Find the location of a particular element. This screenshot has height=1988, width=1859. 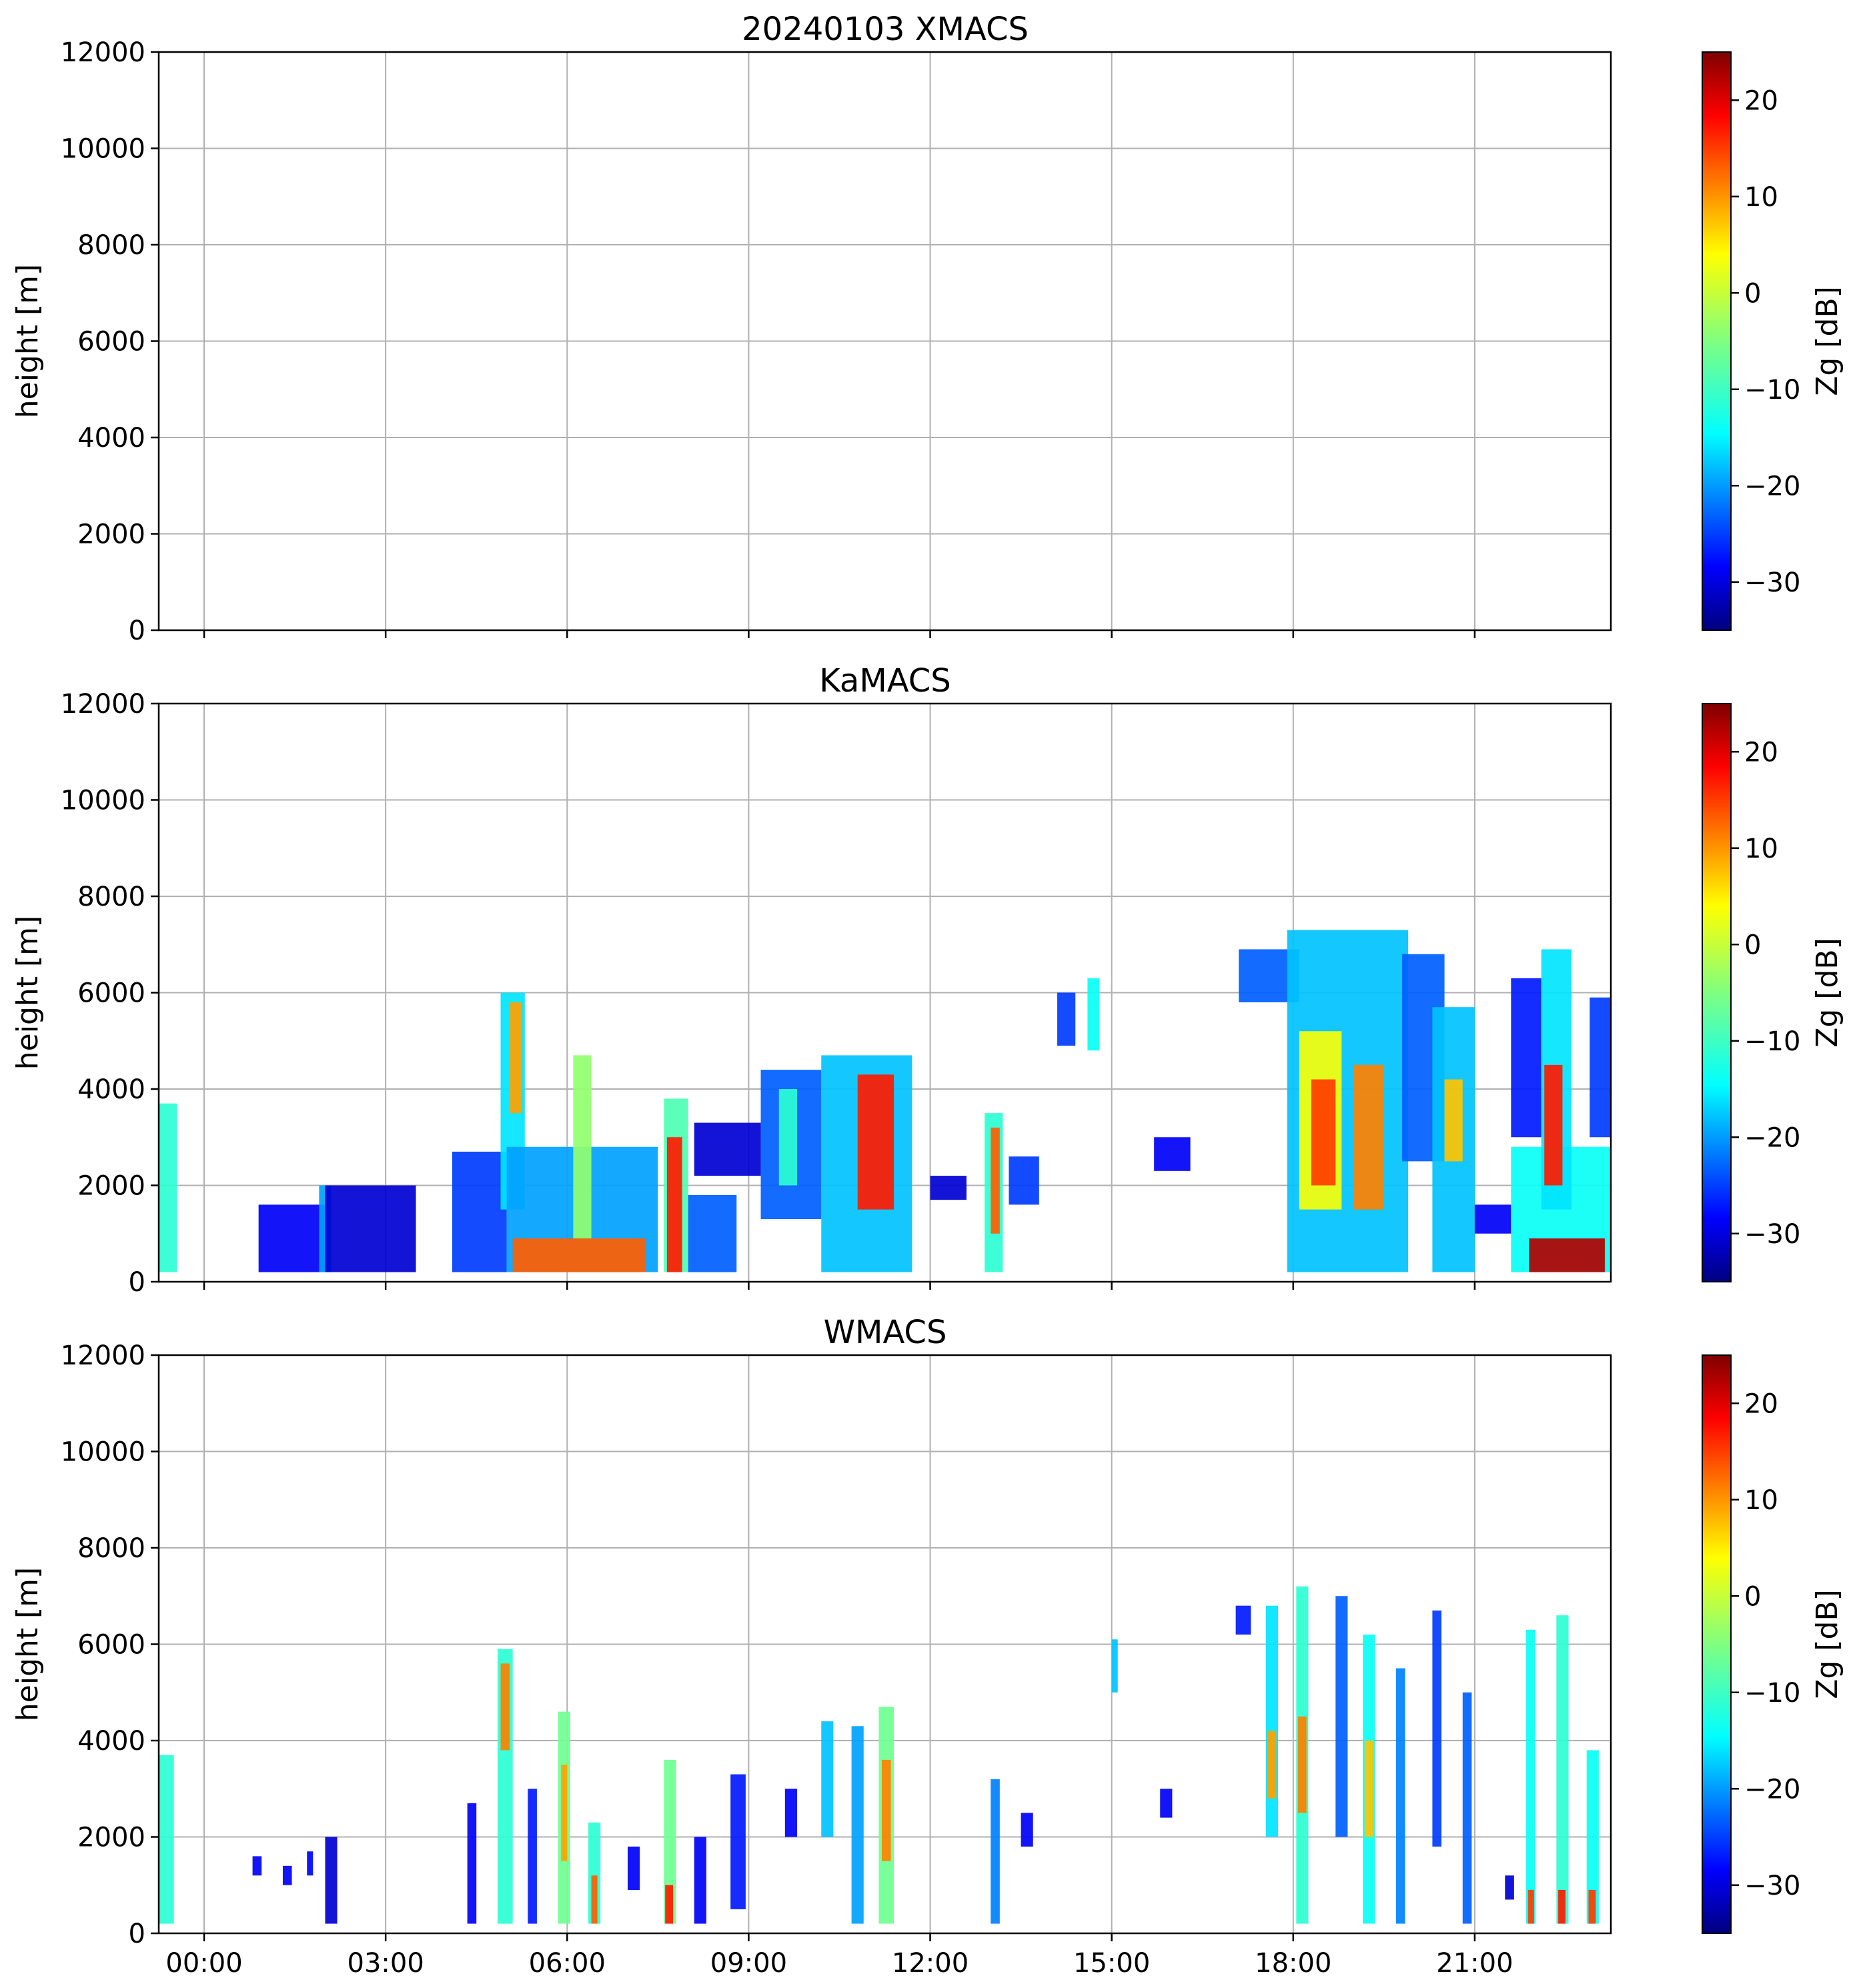

x-tick-label: 03:00 is located at coordinates (386, 1963).